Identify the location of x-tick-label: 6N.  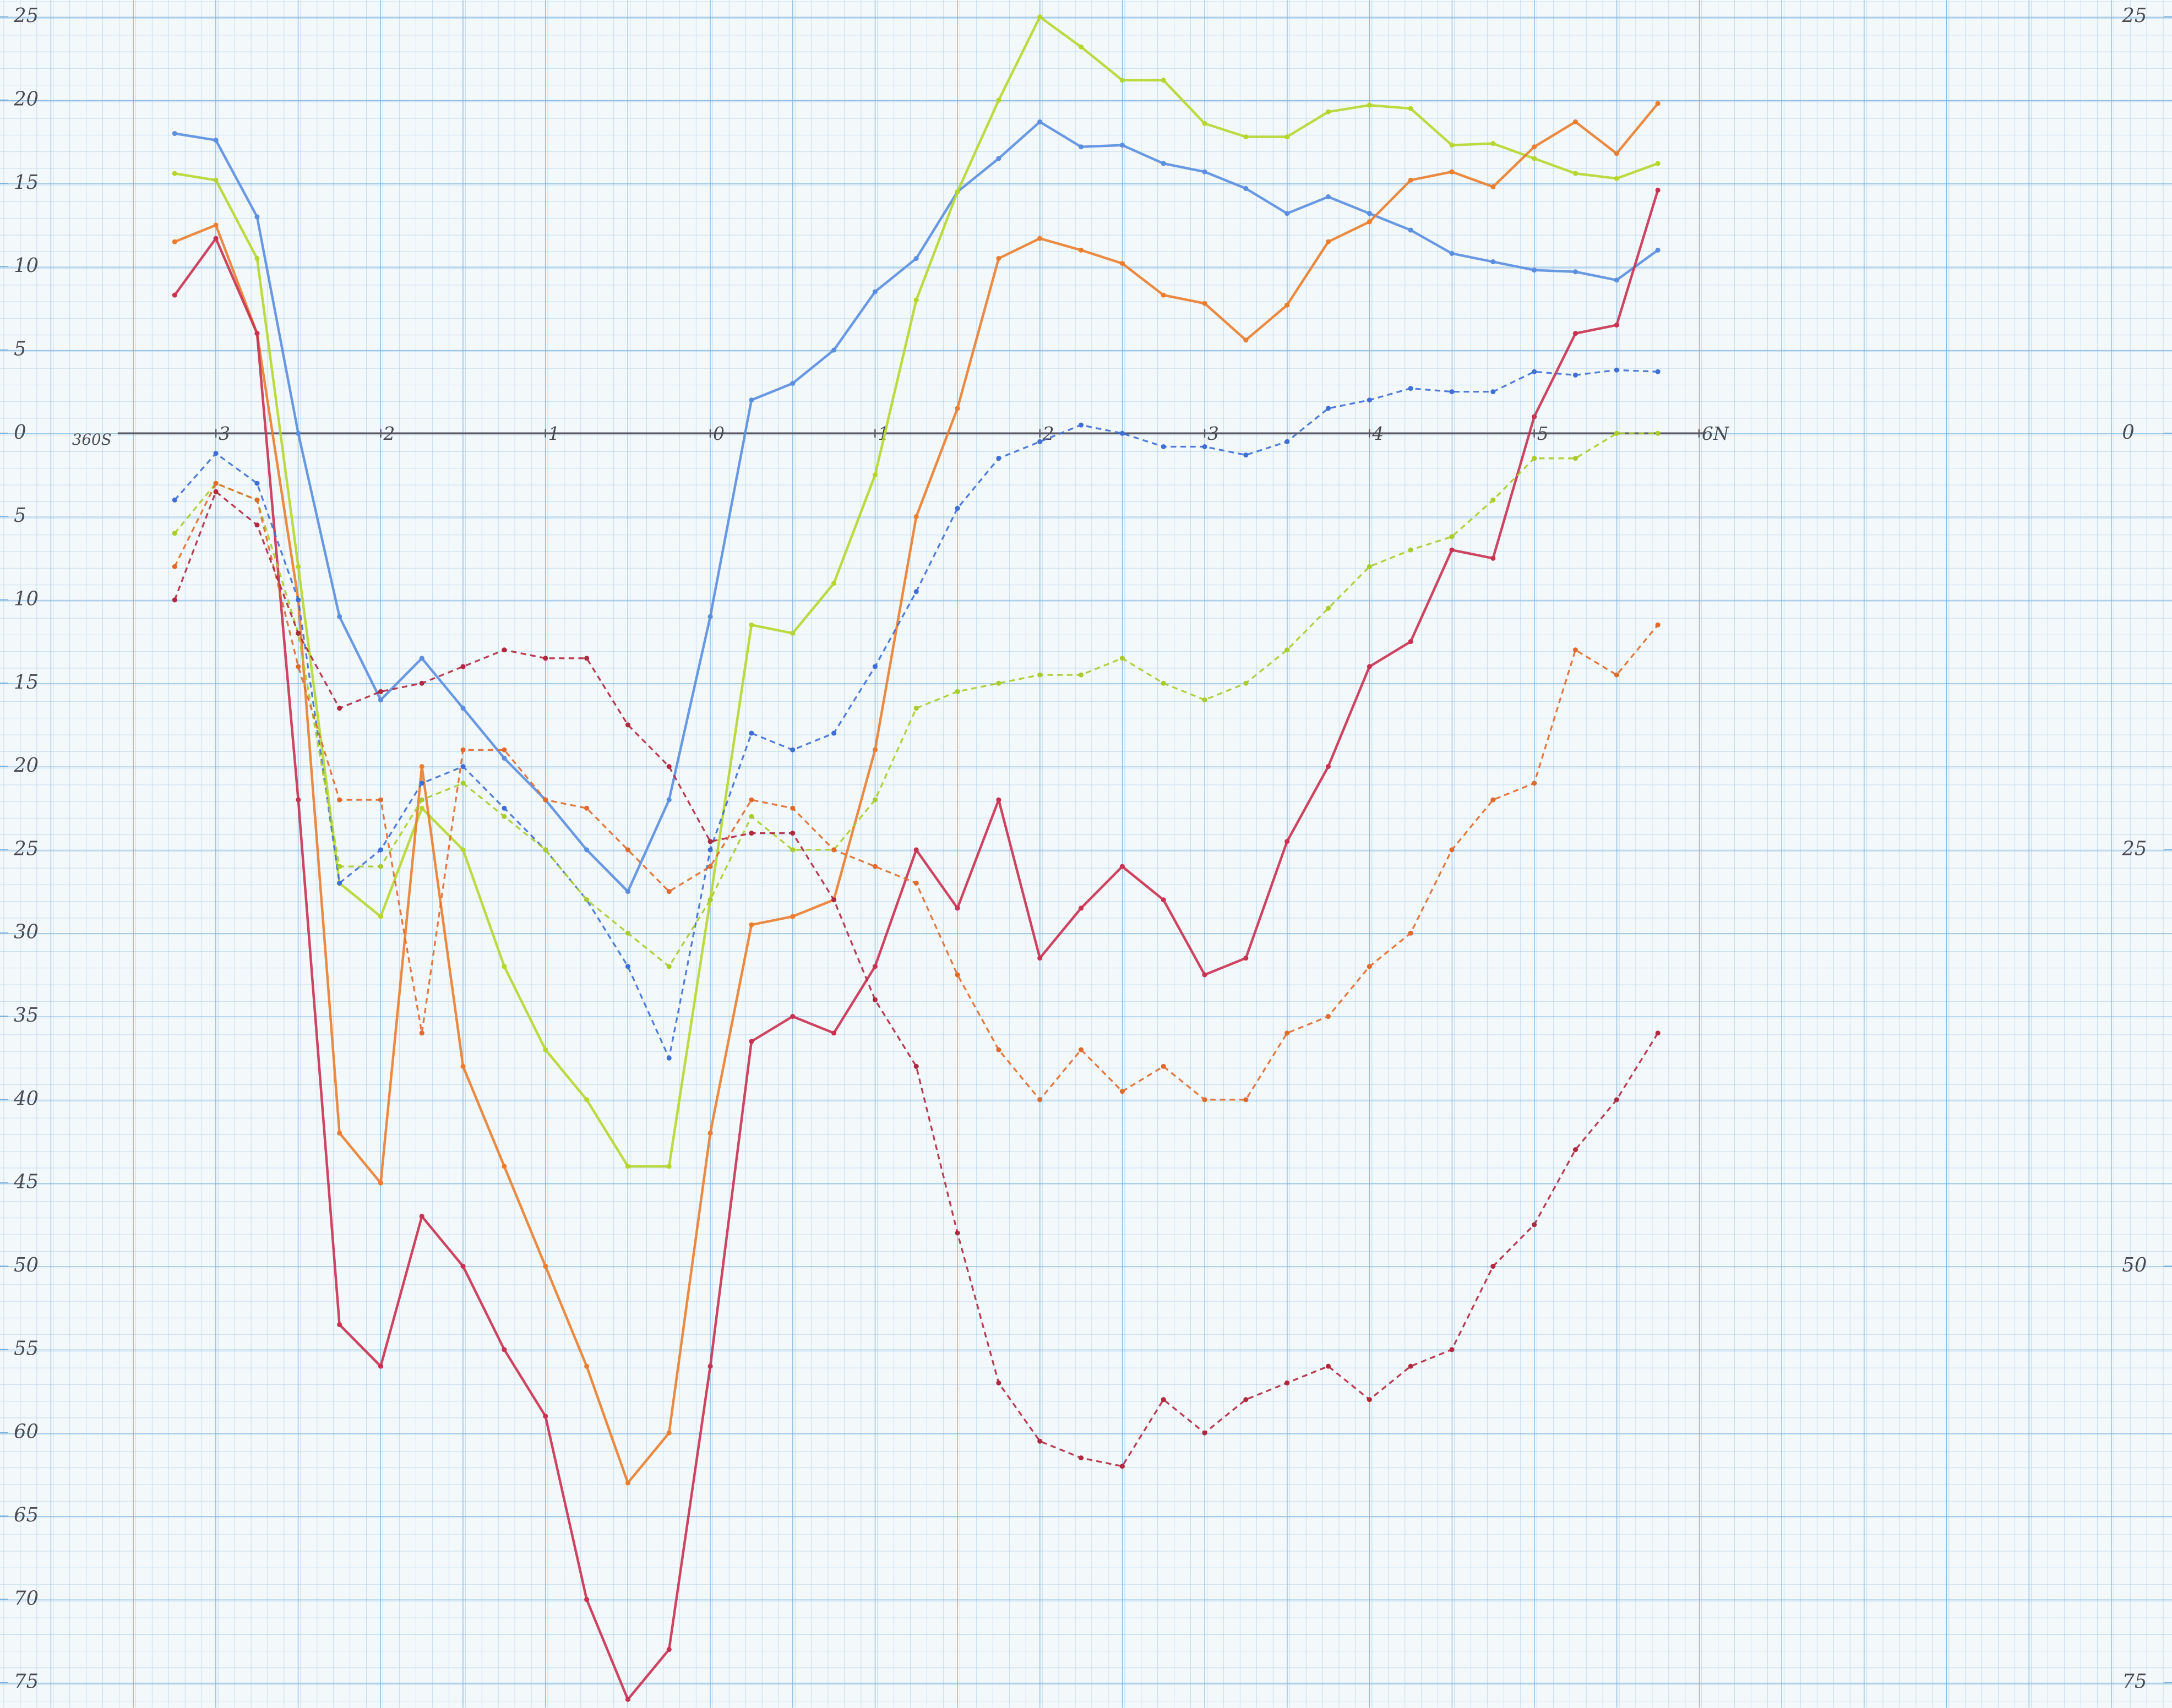
(1716, 433).